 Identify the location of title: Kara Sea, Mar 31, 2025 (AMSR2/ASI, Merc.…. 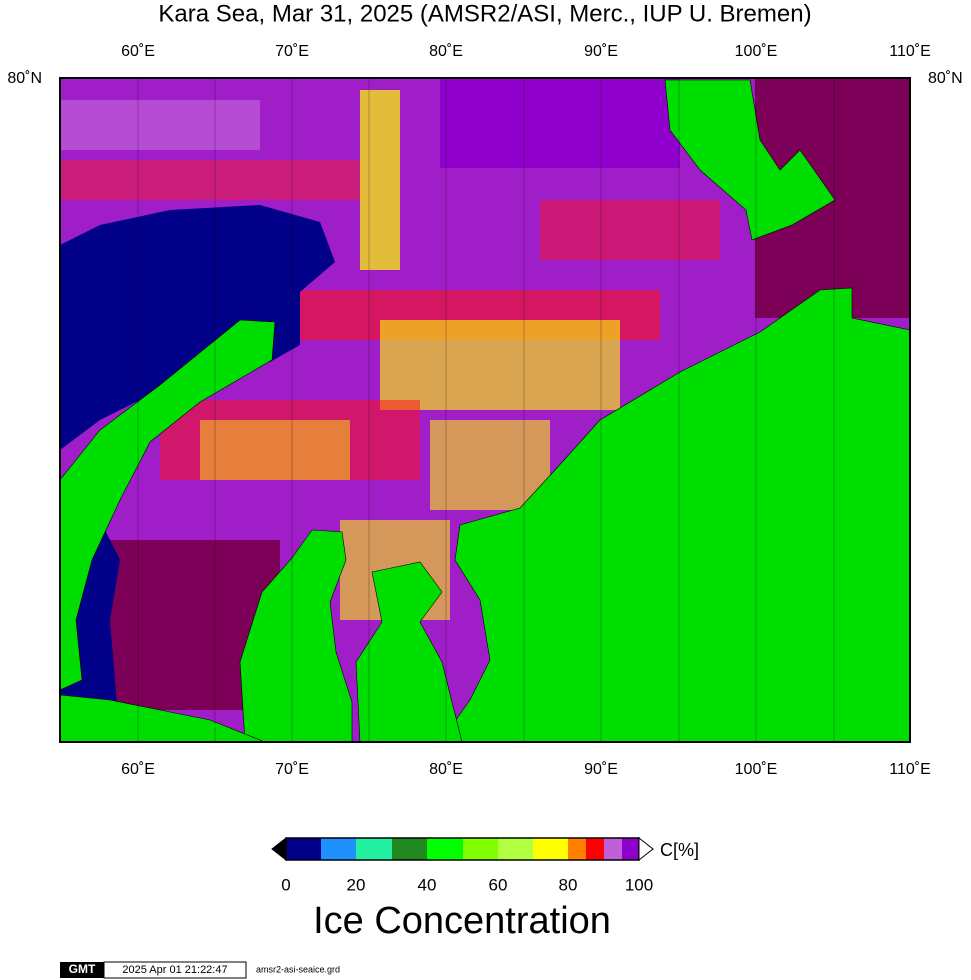
(484, 13).